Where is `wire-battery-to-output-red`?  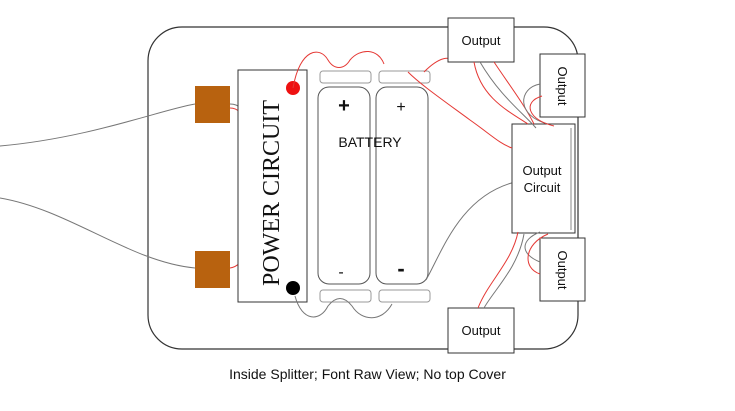 wire-battery-to-output-red is located at coordinates (460, 110).